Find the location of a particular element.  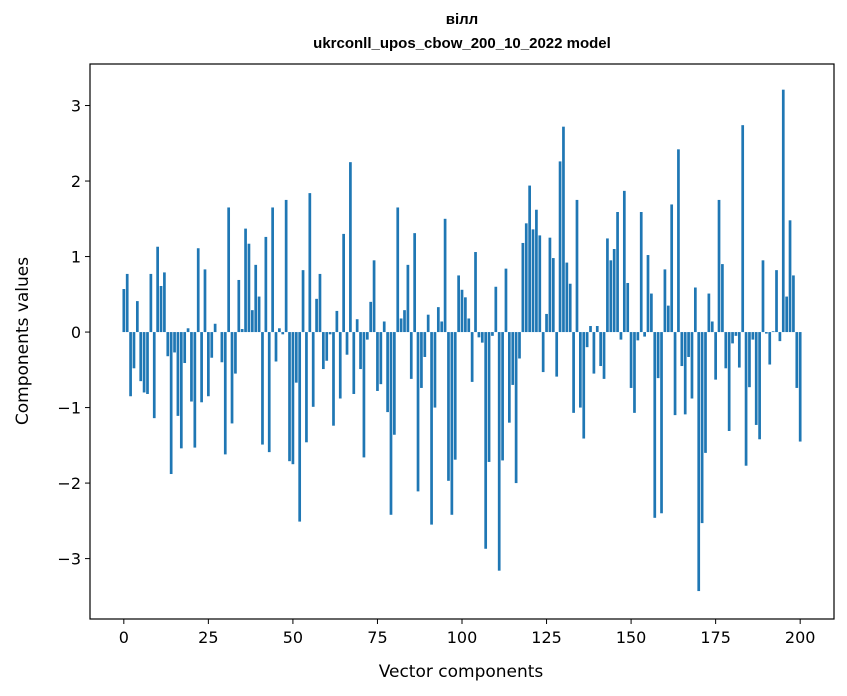

x-tick-label: 150 is located at coordinates (631, 637).